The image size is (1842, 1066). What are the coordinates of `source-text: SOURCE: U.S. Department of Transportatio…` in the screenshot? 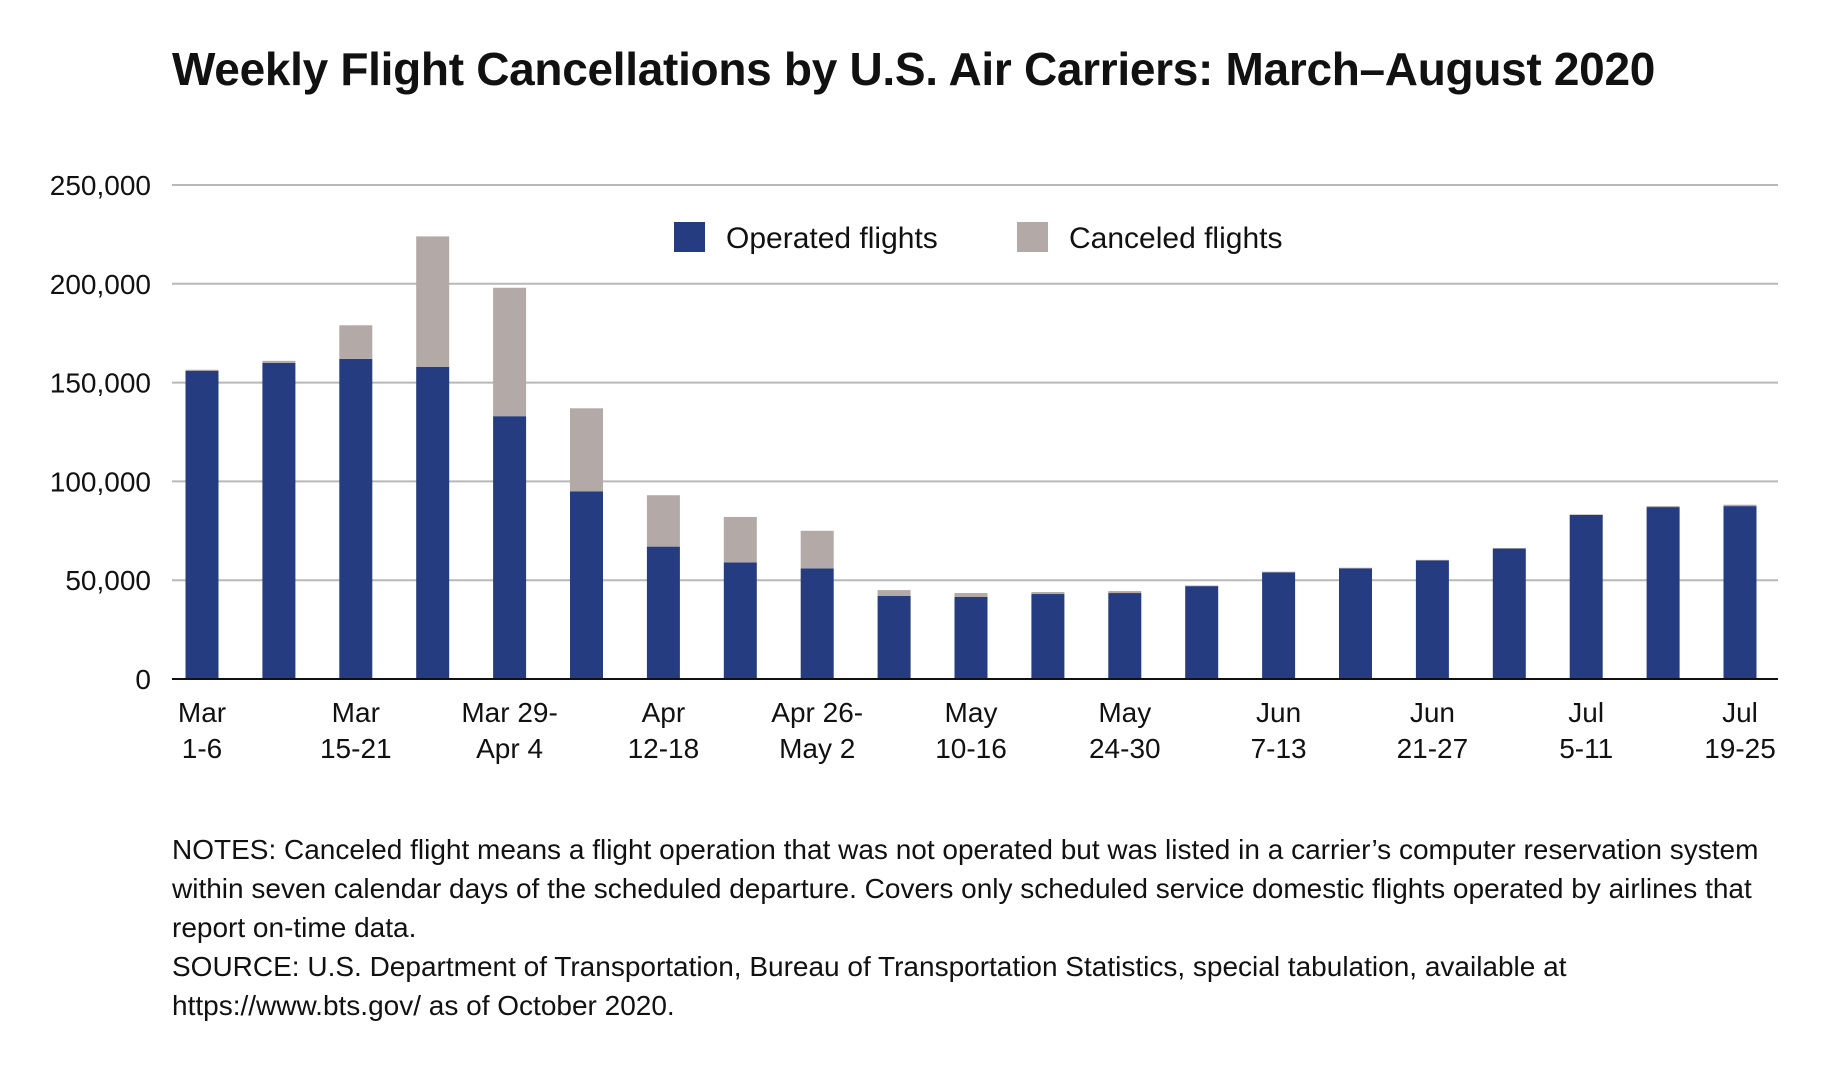 It's located at (869, 986).